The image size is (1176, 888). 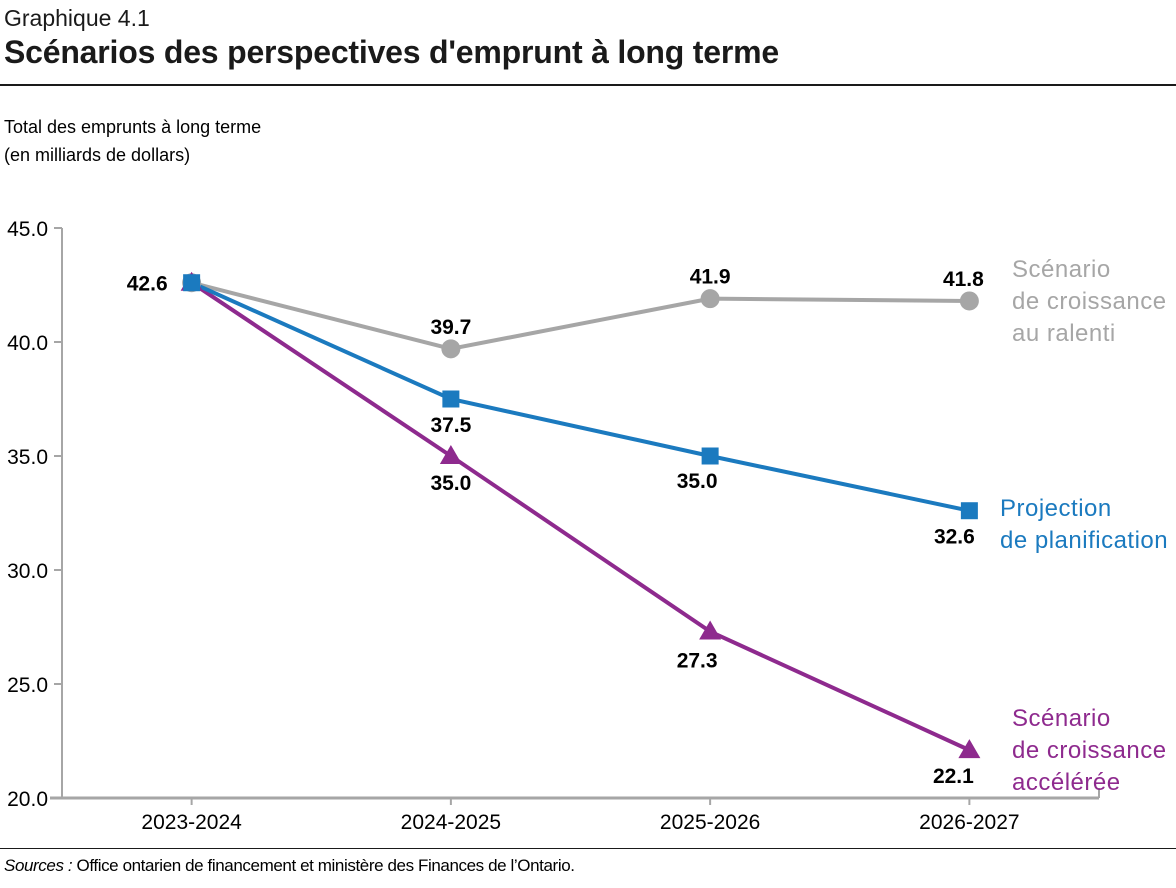 I want to click on y-axis-tick-label: 30.0, so click(x=27, y=571).